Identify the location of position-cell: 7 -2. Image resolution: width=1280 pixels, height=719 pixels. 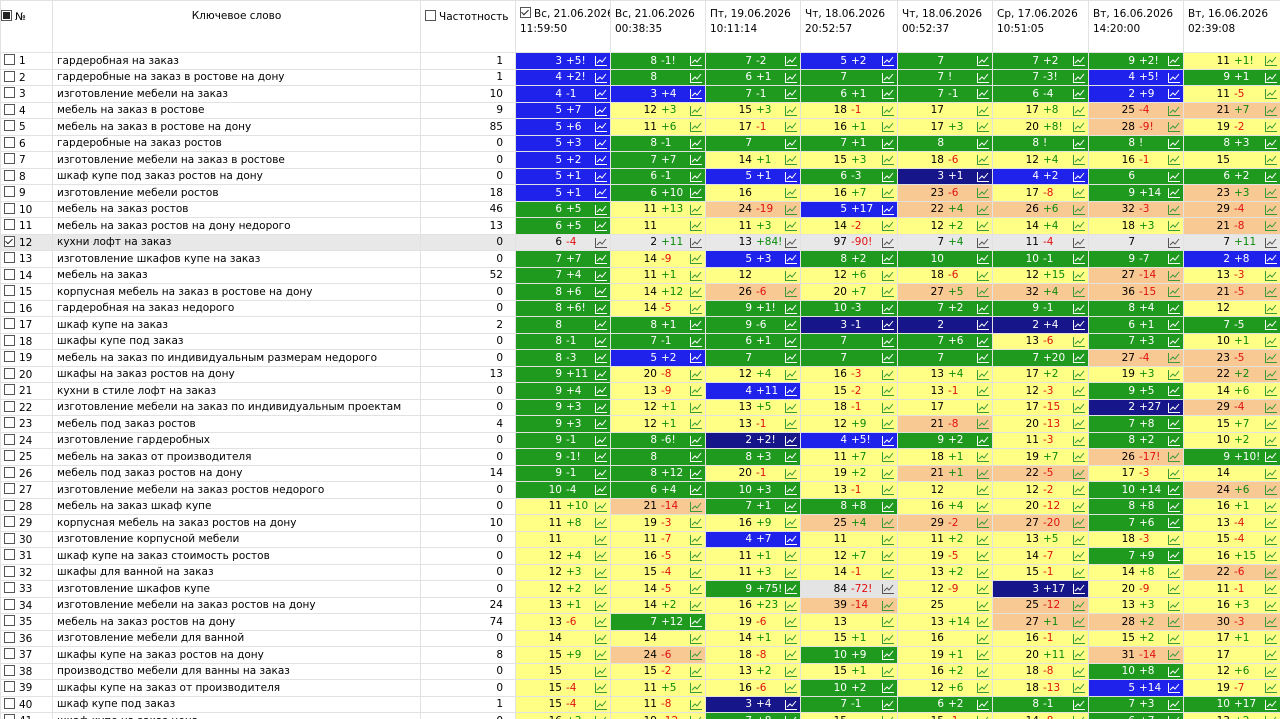
(753, 61).